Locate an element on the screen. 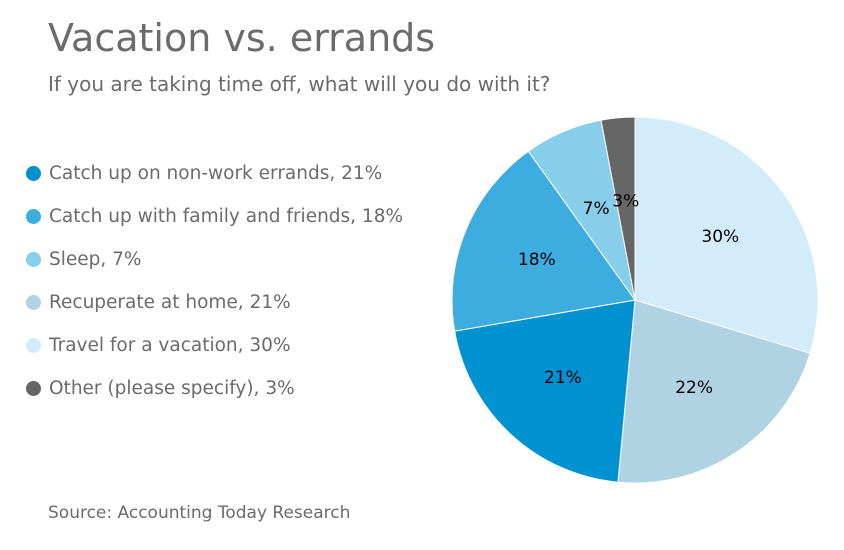  slice-data-label: 18% is located at coordinates (537, 260).